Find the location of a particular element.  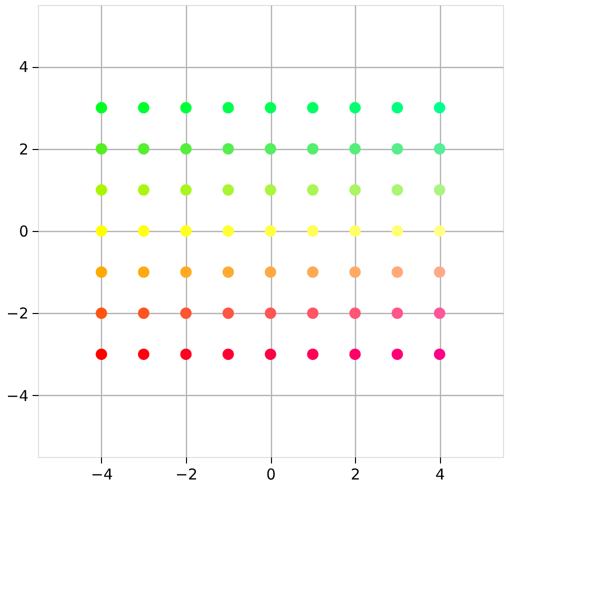

y-tick-label: −4 is located at coordinates (17, 395).